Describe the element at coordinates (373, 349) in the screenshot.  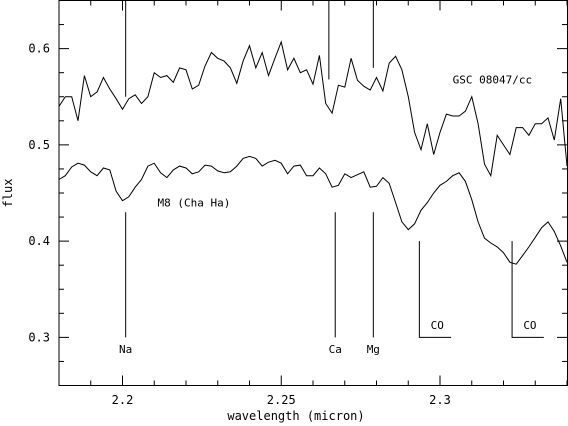
I see `line-marker-label-mg: Mg` at that location.